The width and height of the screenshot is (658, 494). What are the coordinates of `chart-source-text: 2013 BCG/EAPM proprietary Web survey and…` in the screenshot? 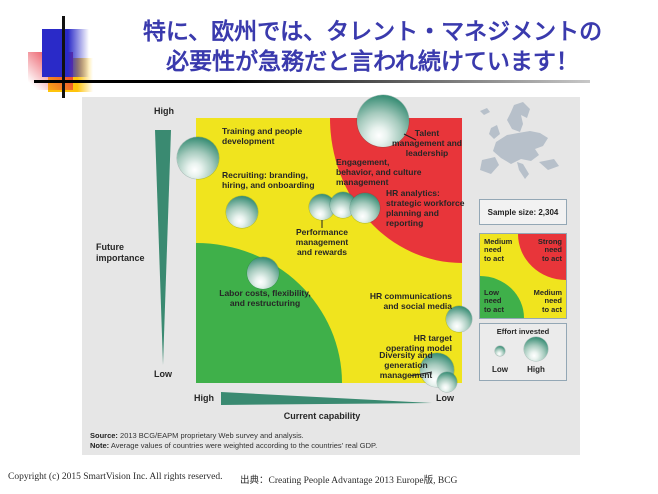 It's located at (210, 435).